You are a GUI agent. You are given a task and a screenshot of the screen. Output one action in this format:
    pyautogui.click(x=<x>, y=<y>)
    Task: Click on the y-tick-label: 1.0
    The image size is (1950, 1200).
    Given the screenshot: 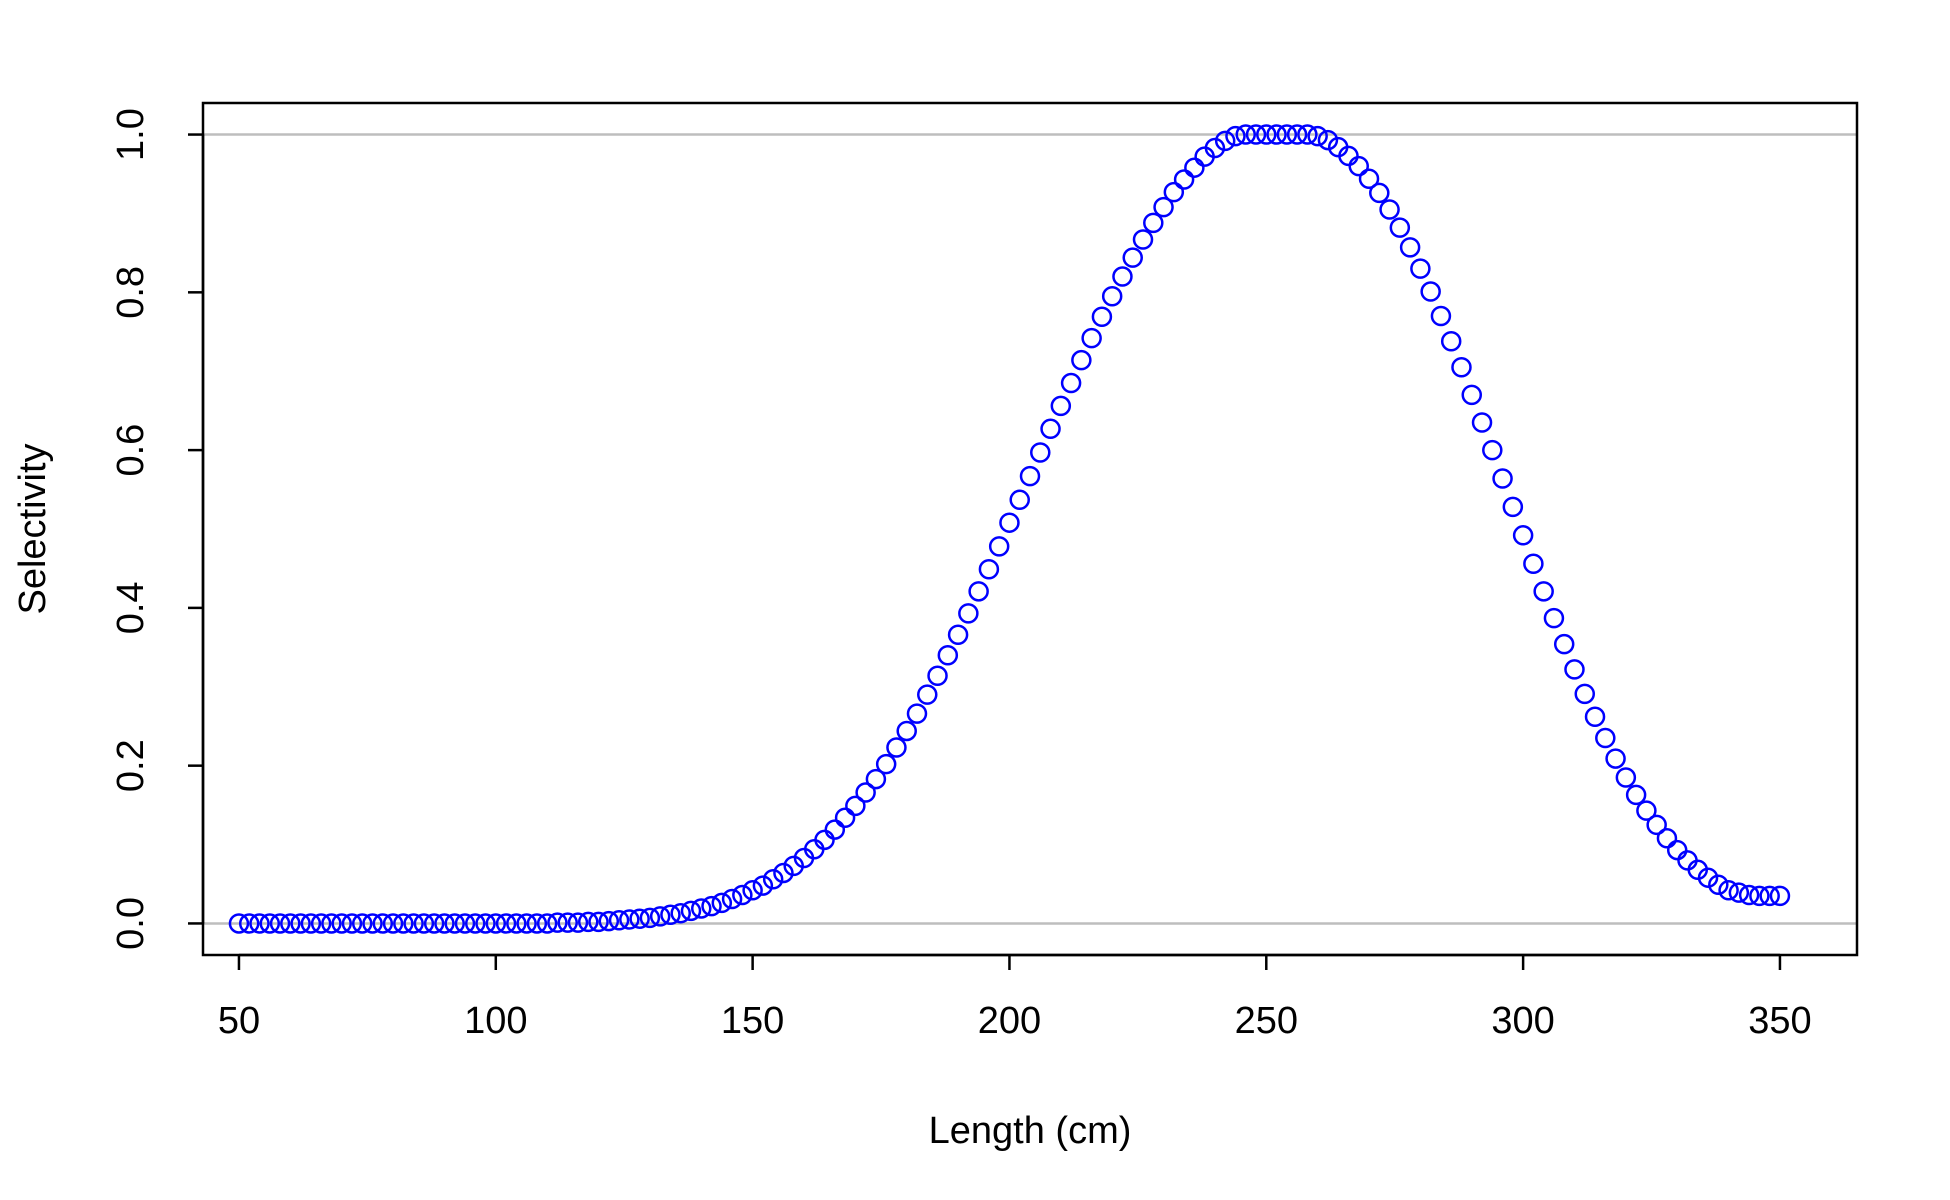 What is the action you would take?
    pyautogui.click(x=131, y=134)
    